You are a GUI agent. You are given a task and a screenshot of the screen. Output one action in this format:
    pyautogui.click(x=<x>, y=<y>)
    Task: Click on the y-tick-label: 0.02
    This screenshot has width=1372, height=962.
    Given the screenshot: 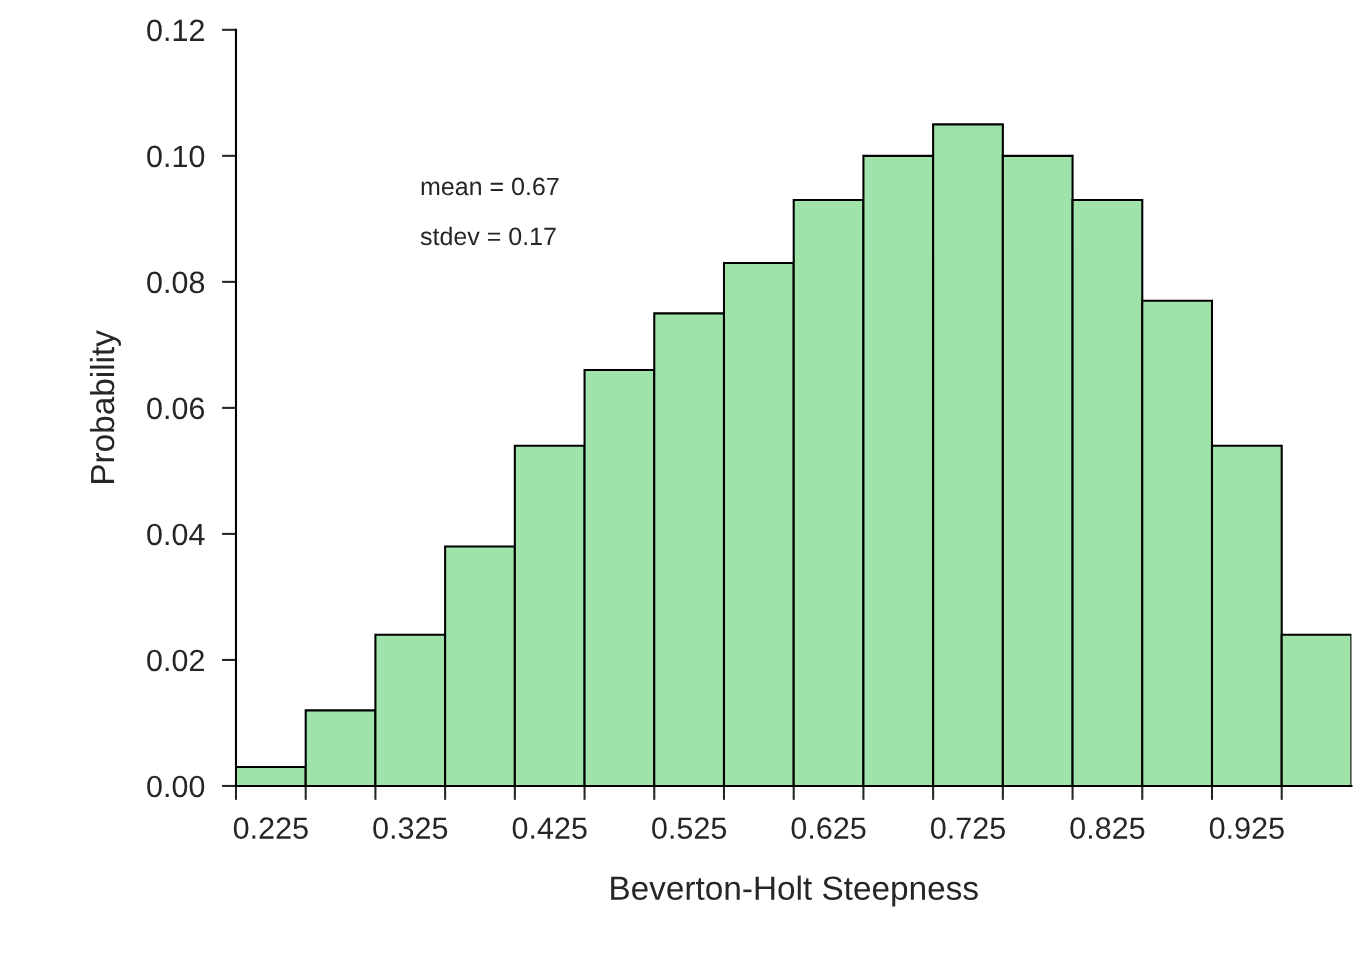 What is the action you would take?
    pyautogui.click(x=175, y=660)
    